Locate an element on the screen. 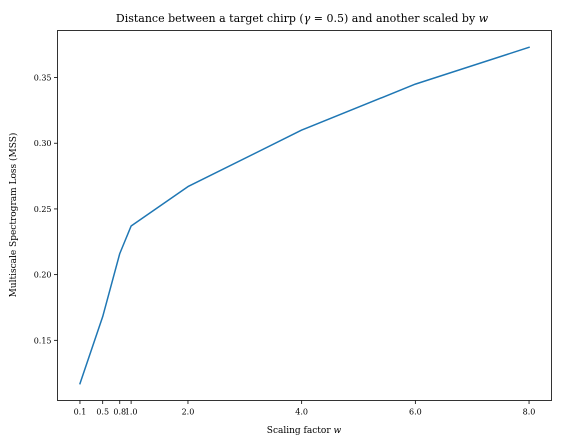 This screenshot has height=447, width=562. x-tick-label: 2.0 is located at coordinates (188, 412).